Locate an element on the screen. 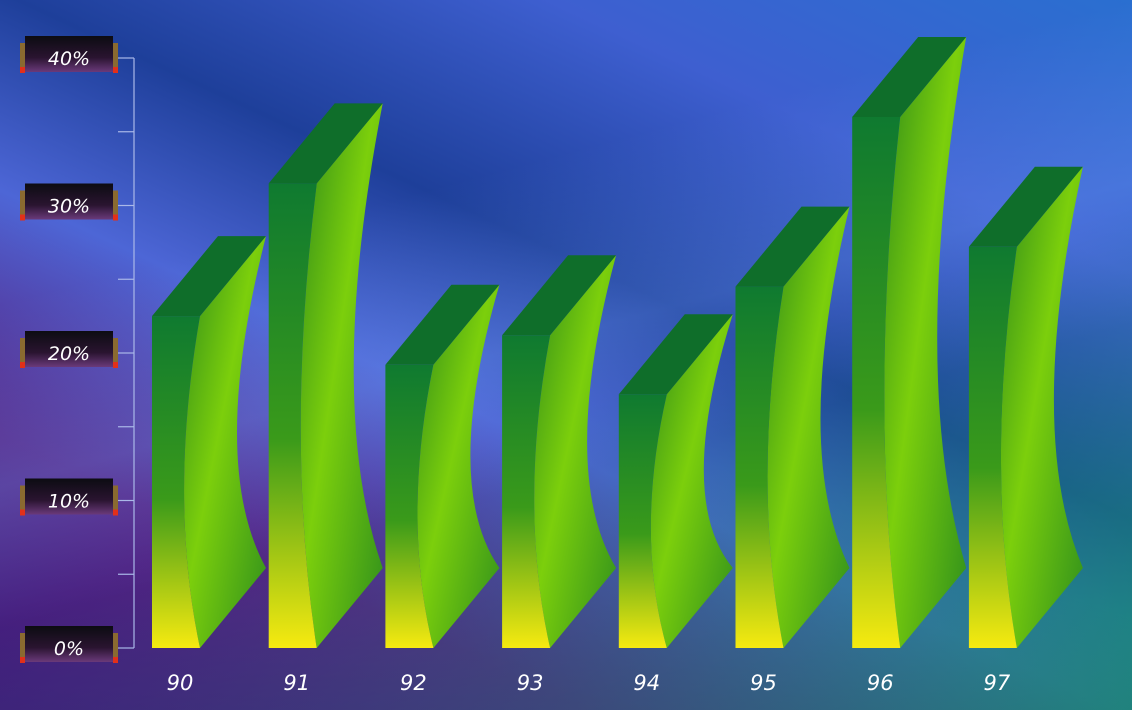 Image resolution: width=1132 pixels, height=710 pixels. category-label-92: 92 is located at coordinates (413, 683).